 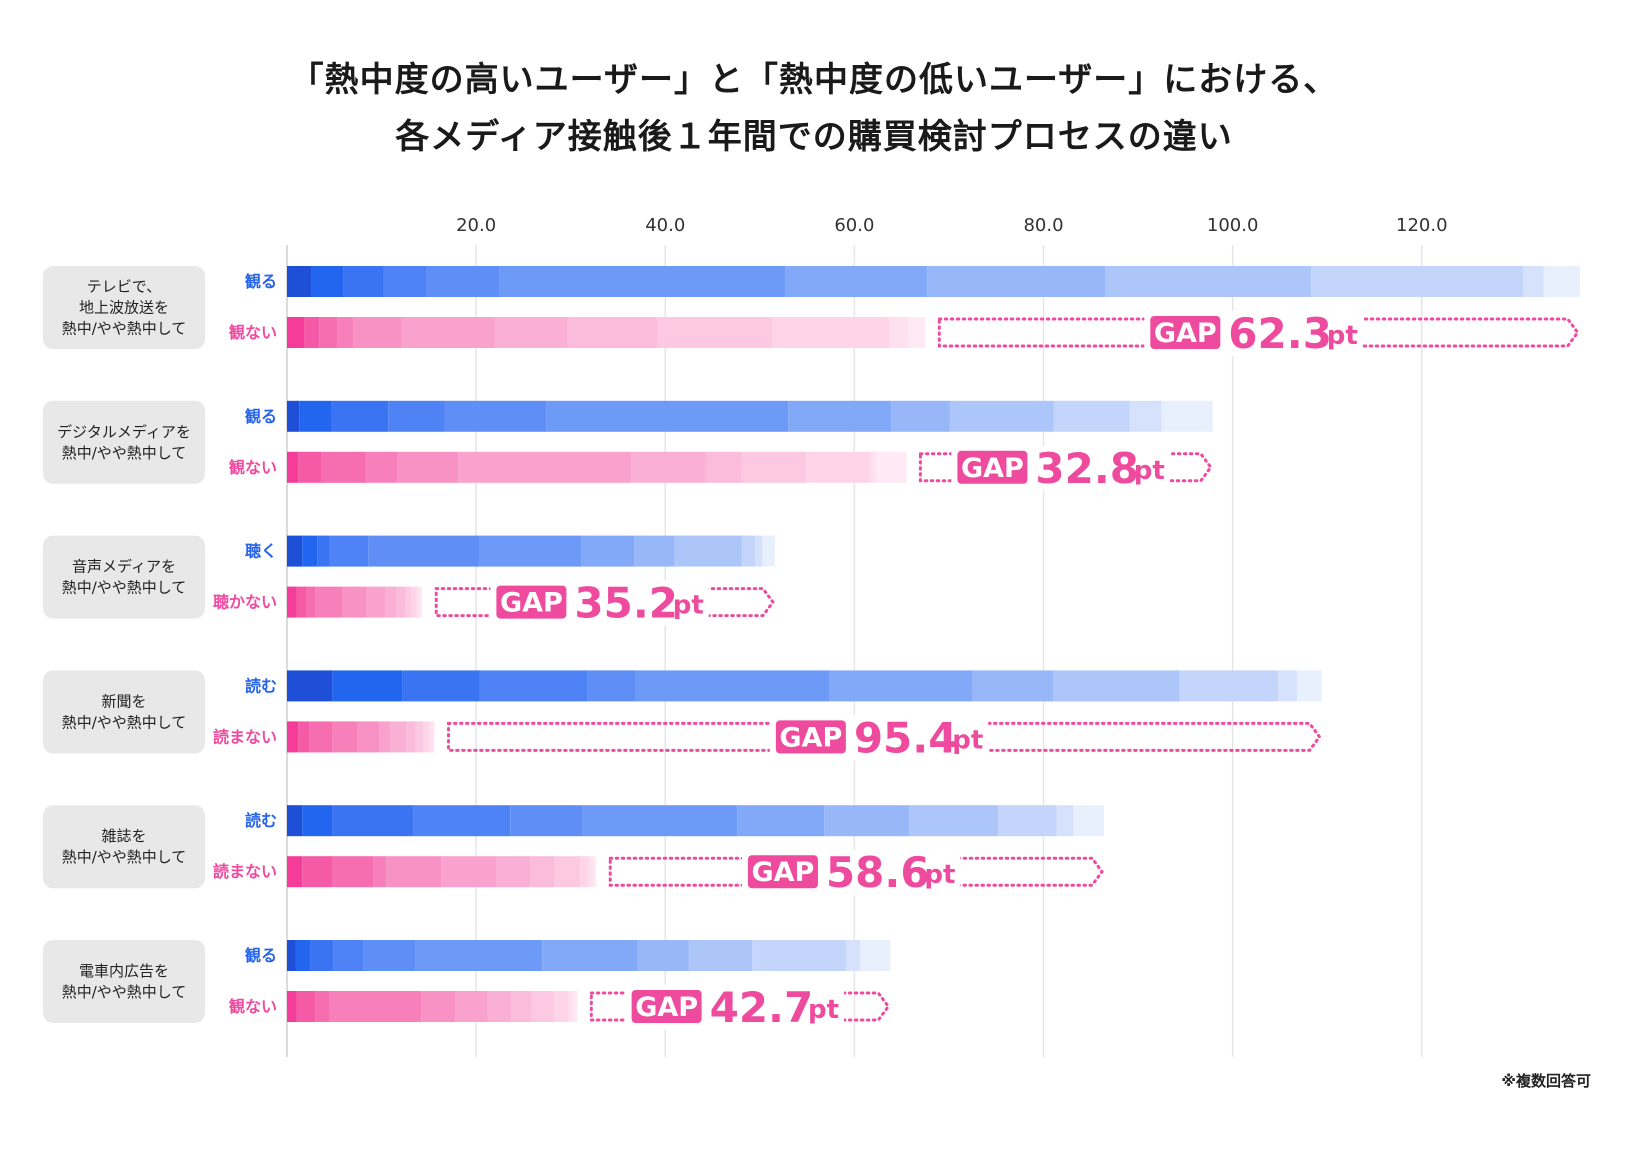 What do you see at coordinates (261, 685) in the screenshot?
I see `series-label-high: 読む` at bounding box center [261, 685].